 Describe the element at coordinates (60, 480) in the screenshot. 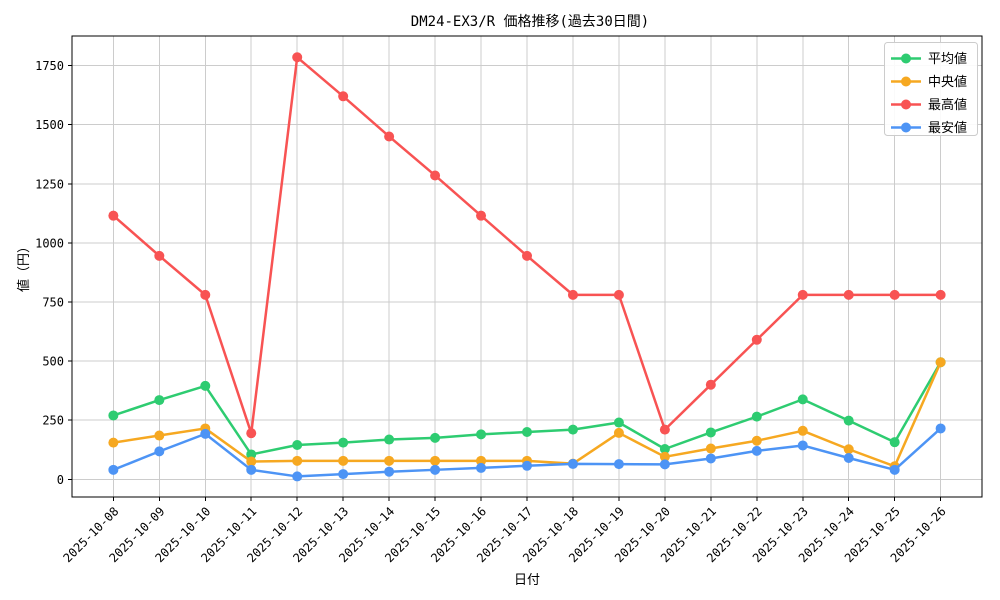

I see `y-tick-label: 0` at that location.